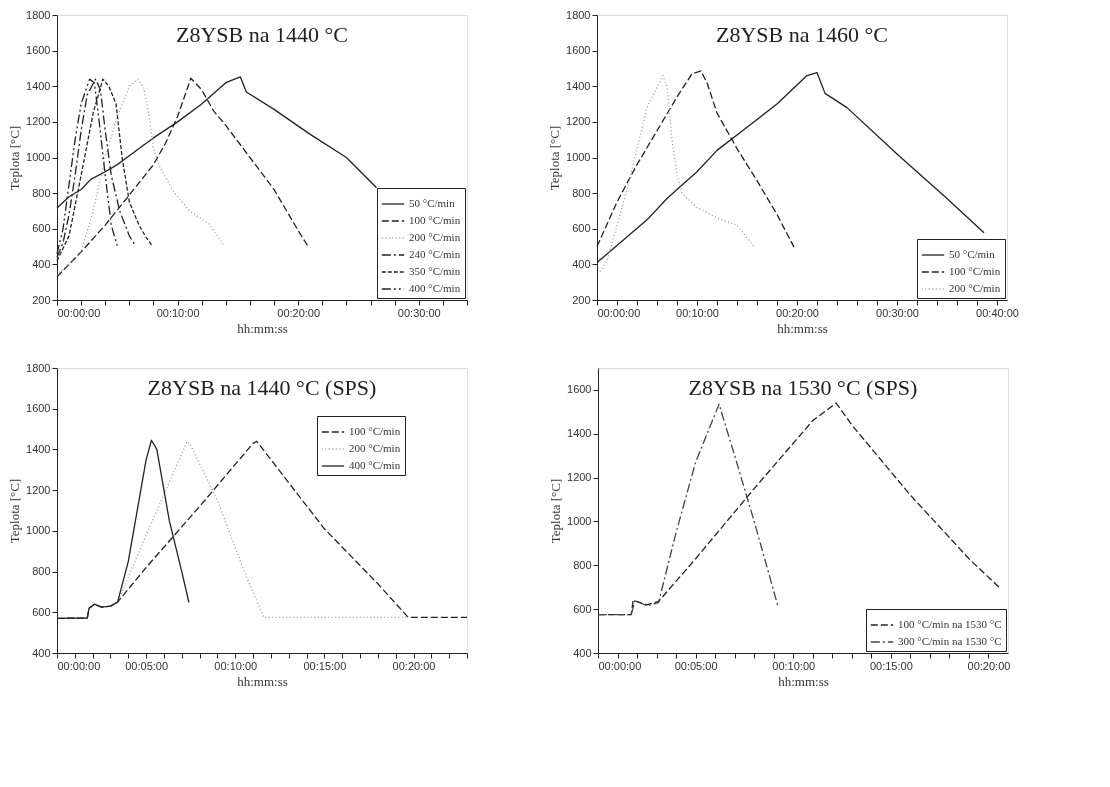 The image size is (1110, 787). I want to click on chart-title: Z8YSB na 1530 °C (SPS), so click(803, 387).